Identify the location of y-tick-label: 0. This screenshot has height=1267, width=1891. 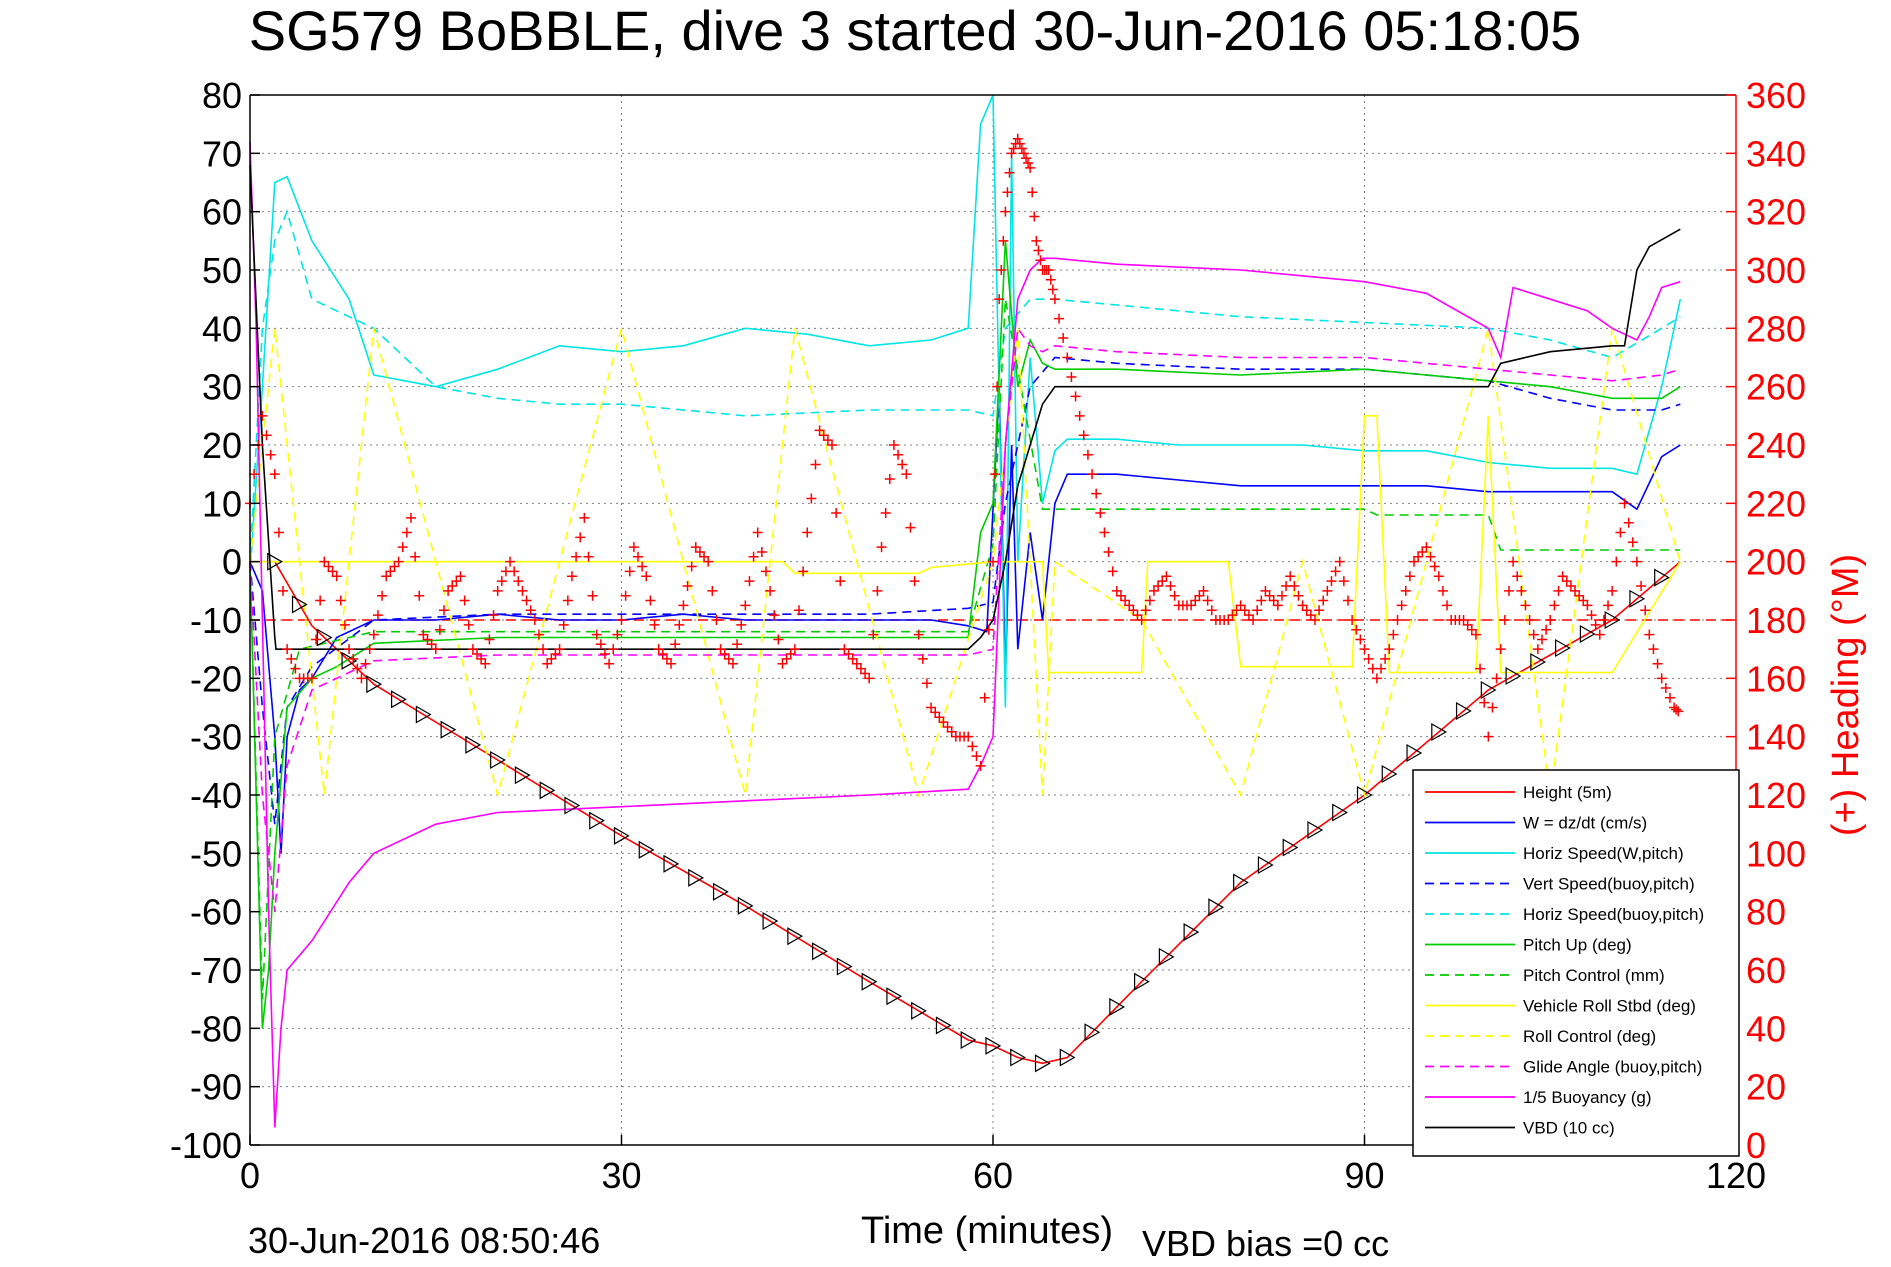
(232, 562).